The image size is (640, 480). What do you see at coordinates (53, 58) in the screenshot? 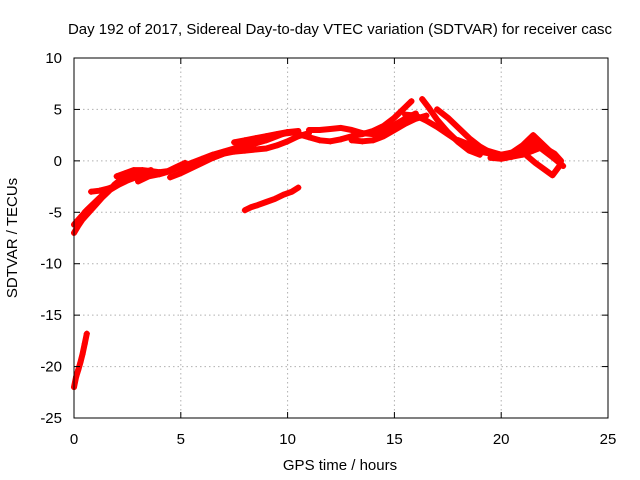
I see `y-tick-label: 10` at bounding box center [53, 58].